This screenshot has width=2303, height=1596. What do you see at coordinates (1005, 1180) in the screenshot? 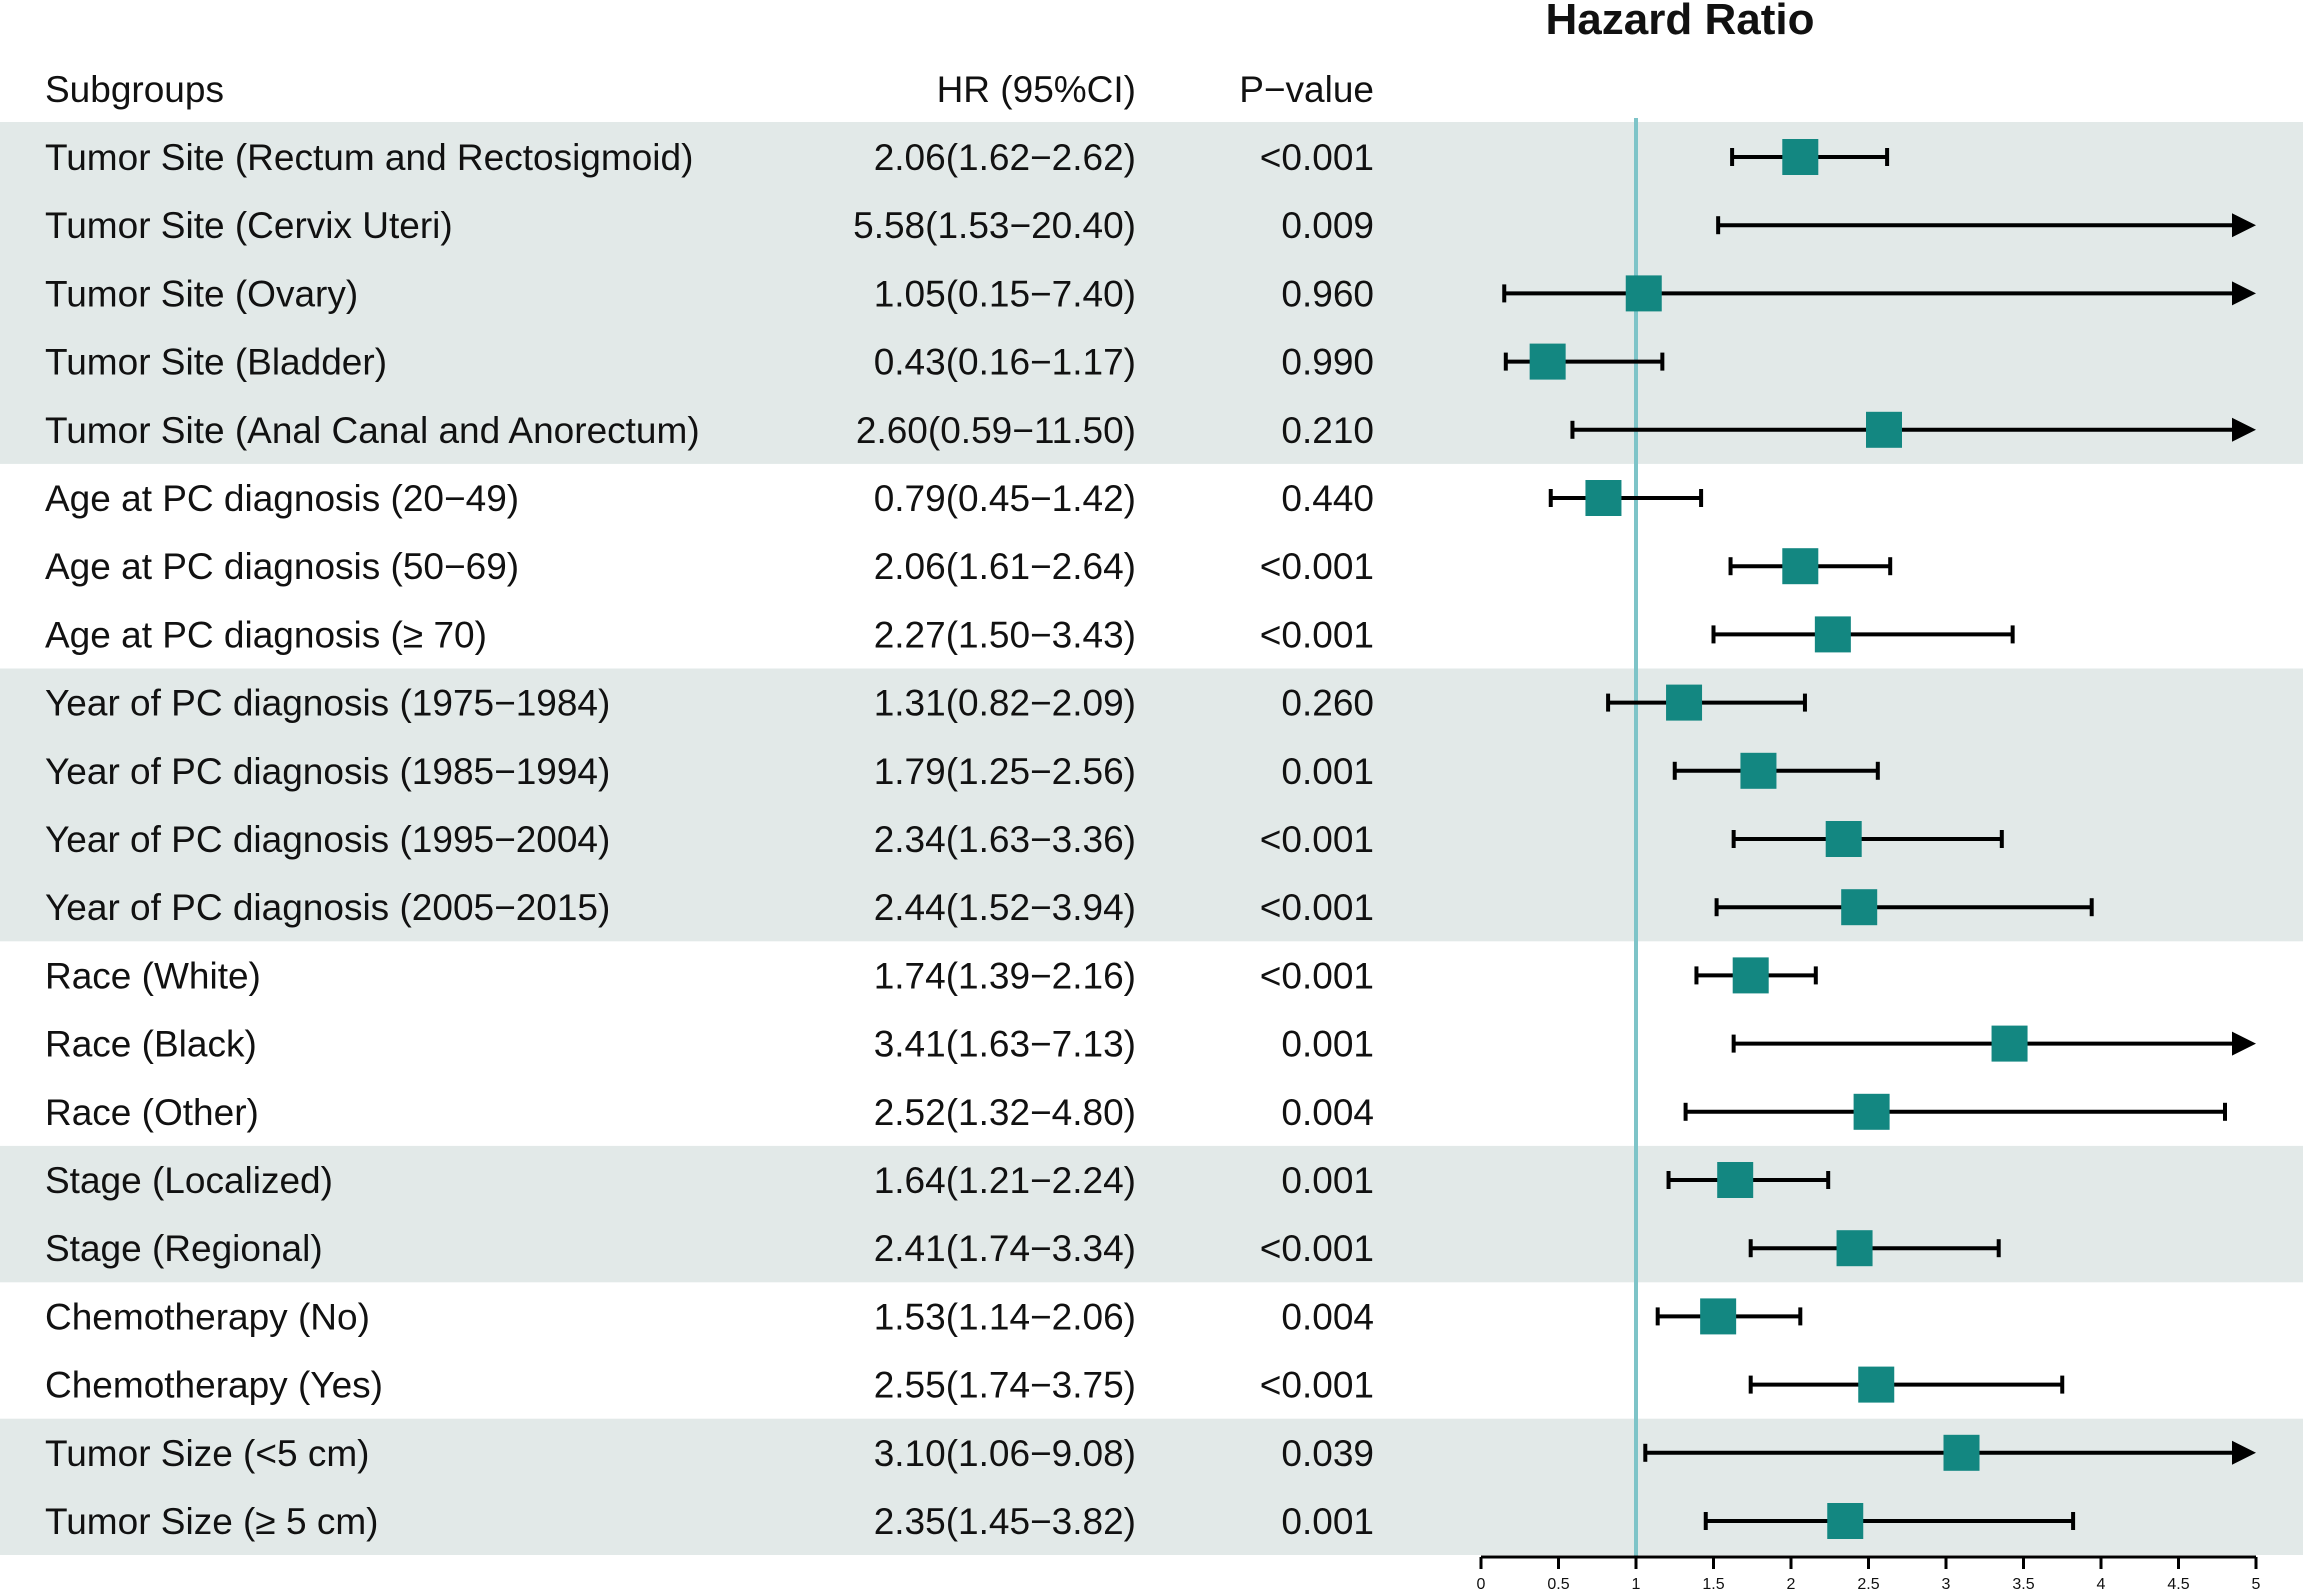
I see `hr-ci-value: 1.64(1.21−2.24)` at bounding box center [1005, 1180].